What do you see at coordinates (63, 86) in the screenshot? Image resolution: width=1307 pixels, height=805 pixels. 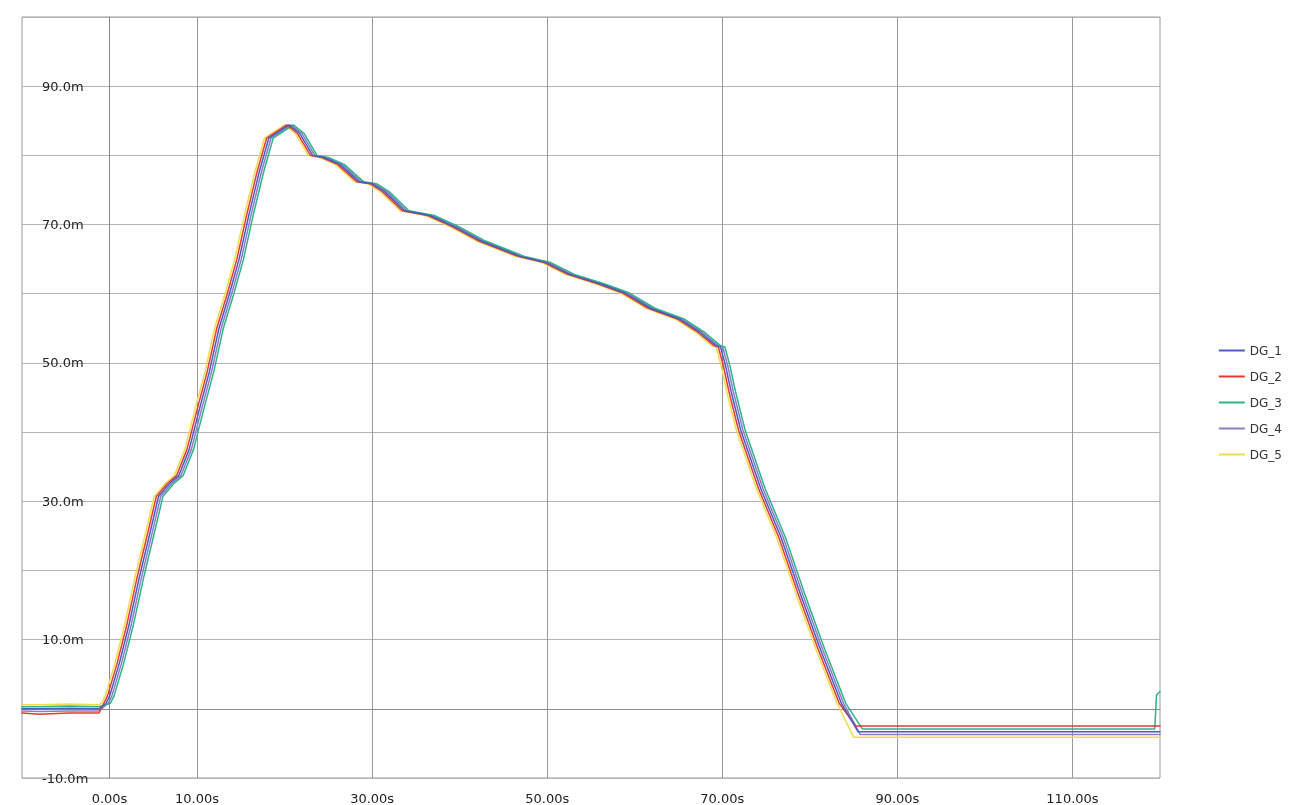 I see `y-tick-label: 90.0m` at bounding box center [63, 86].